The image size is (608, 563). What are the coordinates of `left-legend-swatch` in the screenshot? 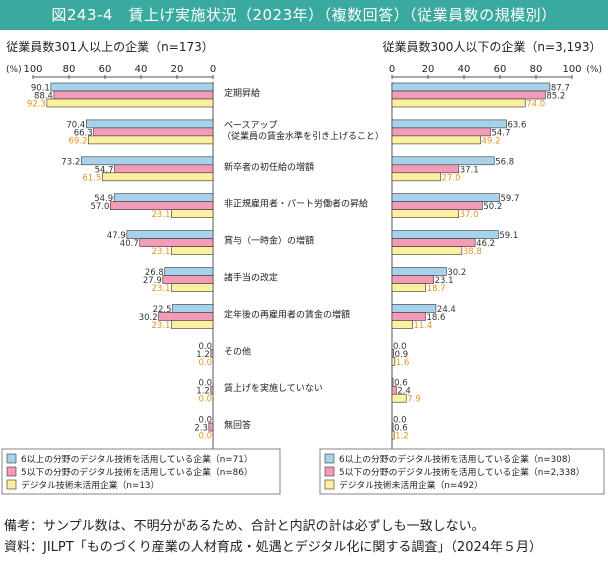 It's located at (11, 458).